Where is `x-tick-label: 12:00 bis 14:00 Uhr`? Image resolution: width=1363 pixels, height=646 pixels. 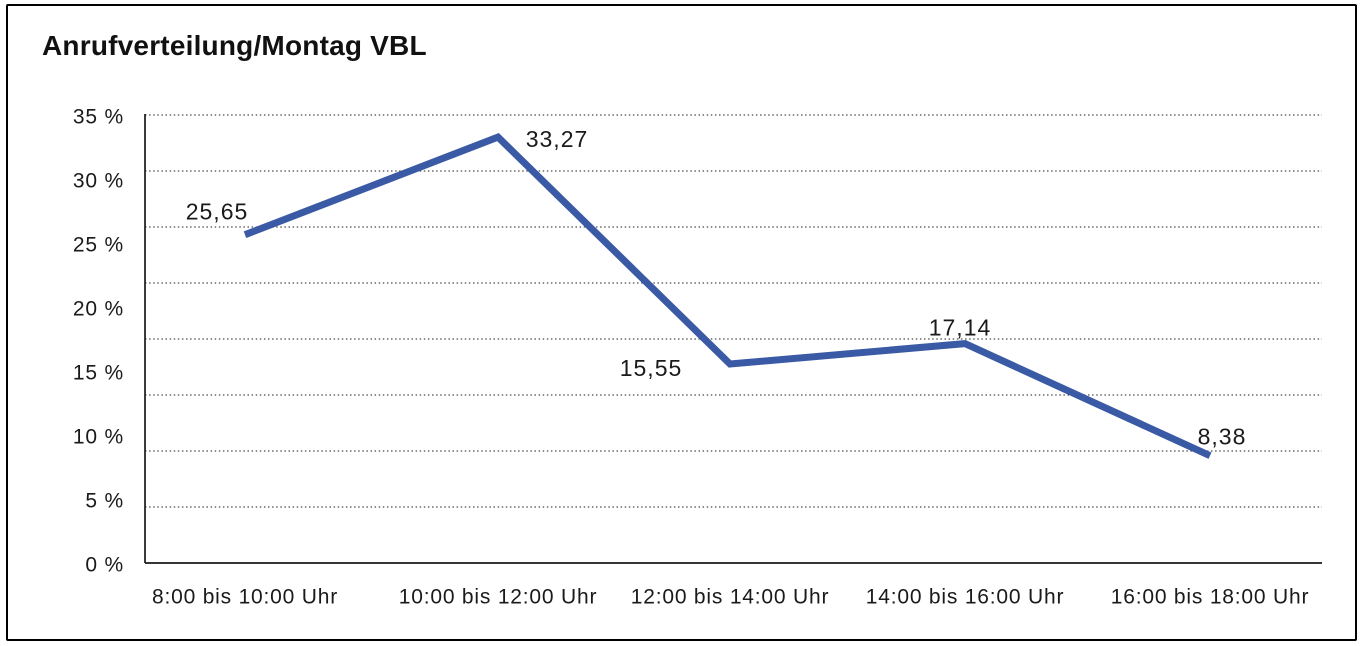 x-tick-label: 12:00 bis 14:00 Uhr is located at coordinates (730, 597).